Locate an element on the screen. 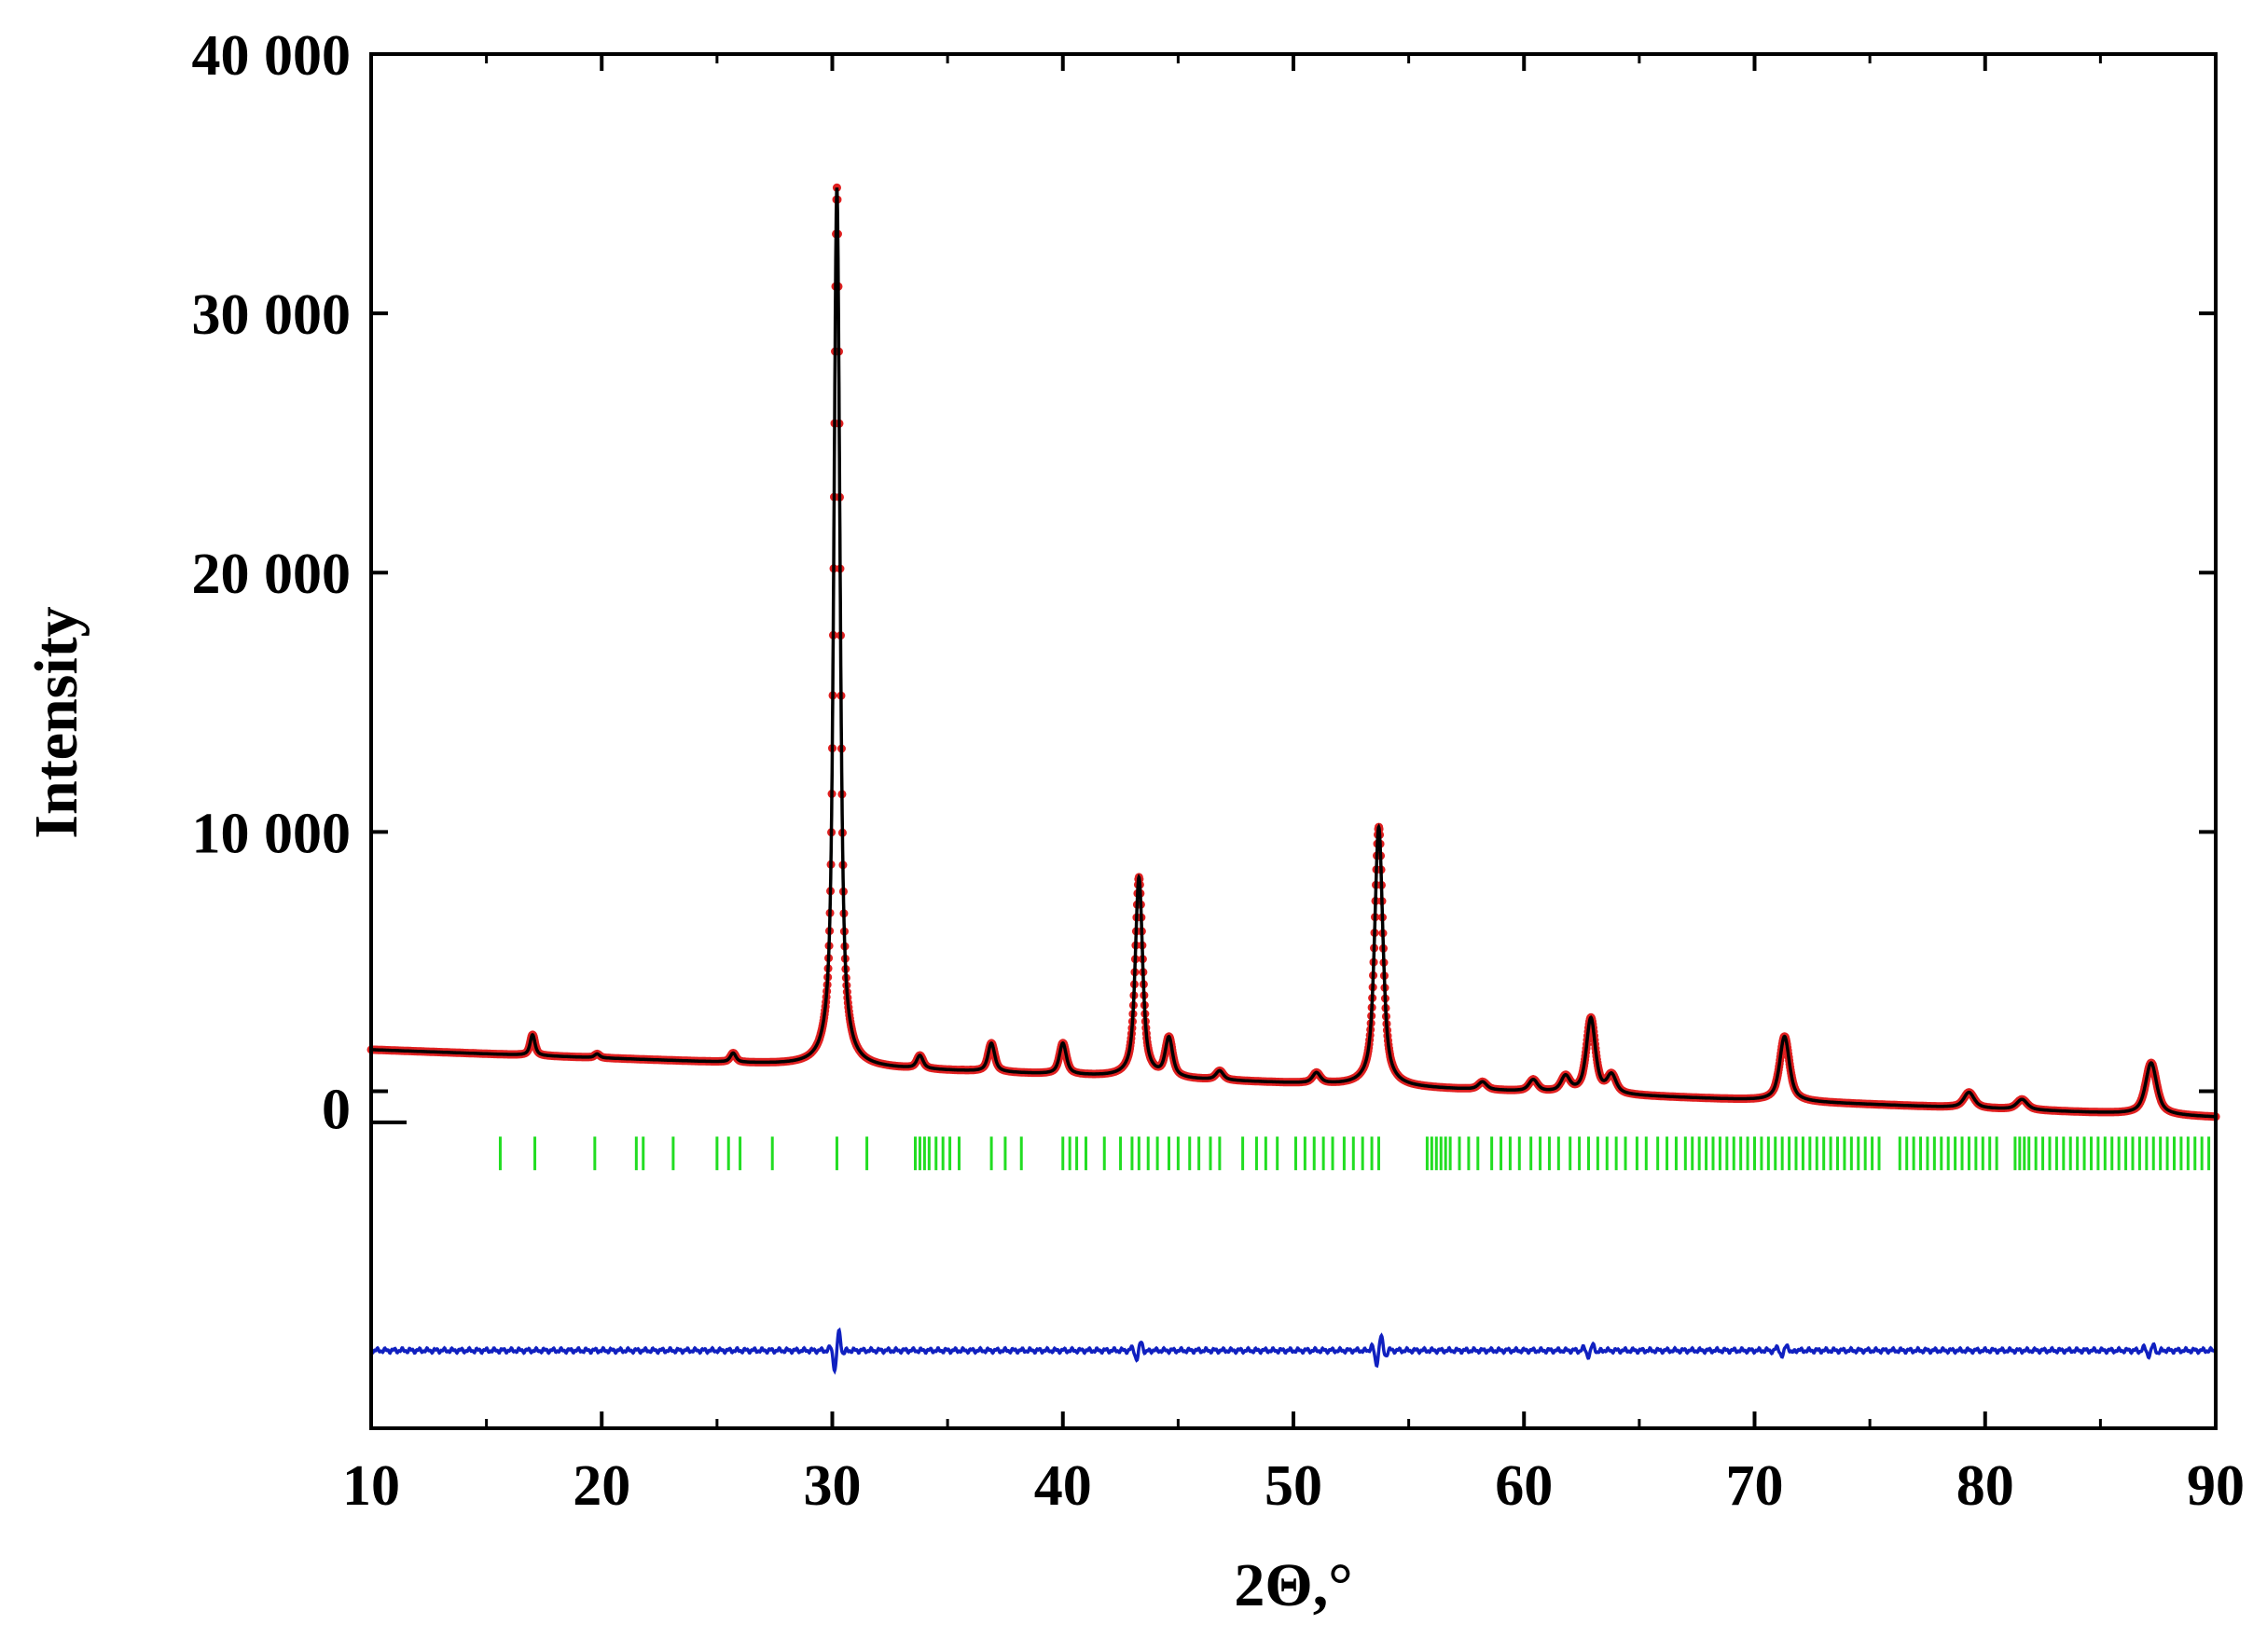 Image resolution: width=2267 pixels, height=1652 pixels. x-tick-label: 90 is located at coordinates (2216, 1486).